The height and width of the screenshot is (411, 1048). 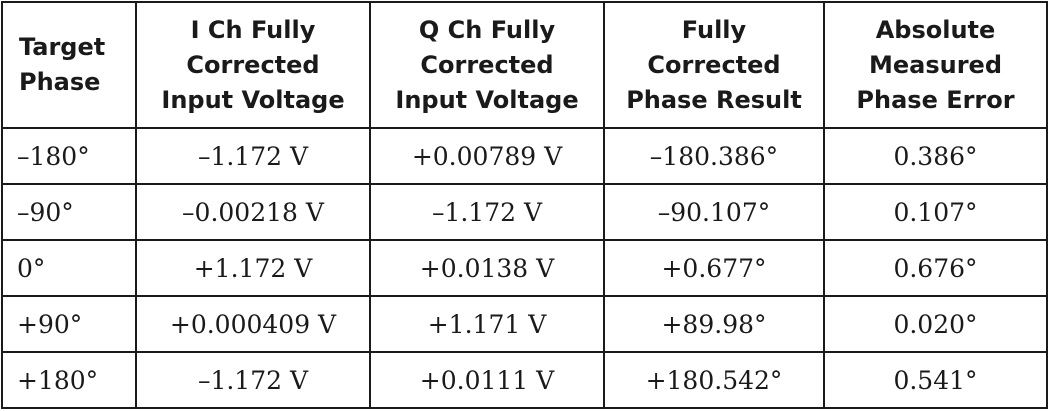 I want to click on header-q-ch-voltage: Q Ch Fully Corrected Input Voltage, so click(x=487, y=65).